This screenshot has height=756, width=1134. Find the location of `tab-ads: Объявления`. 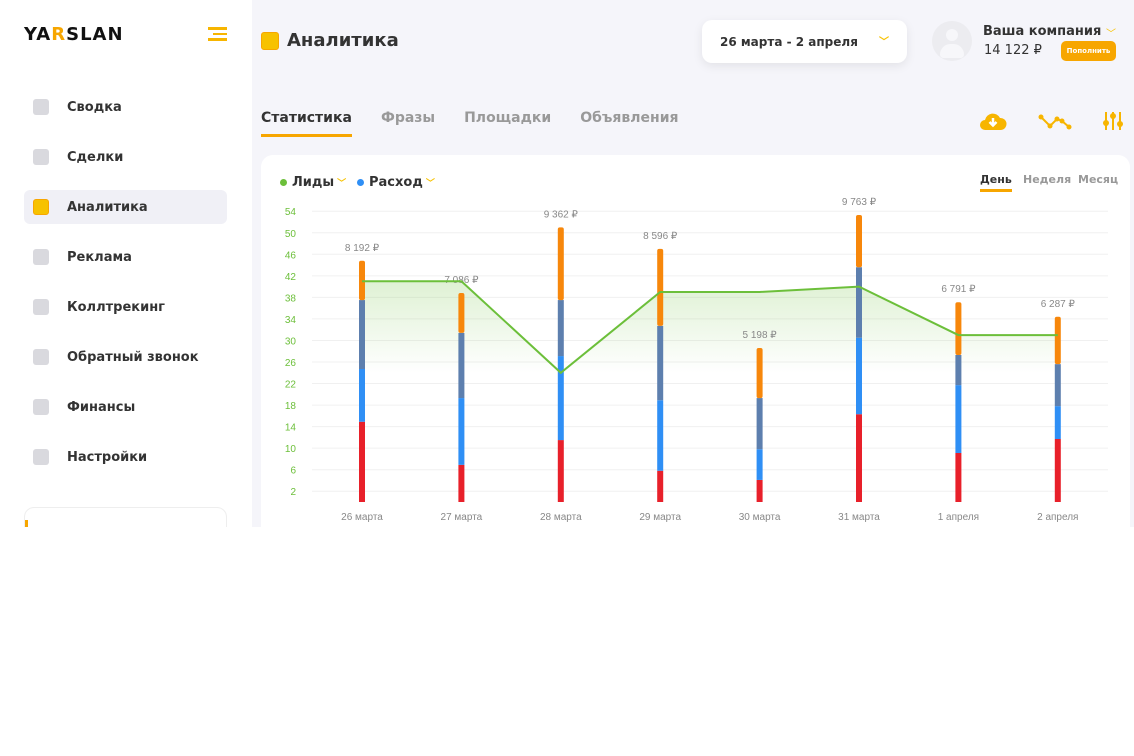

tab-ads: Объявления is located at coordinates (629, 118).